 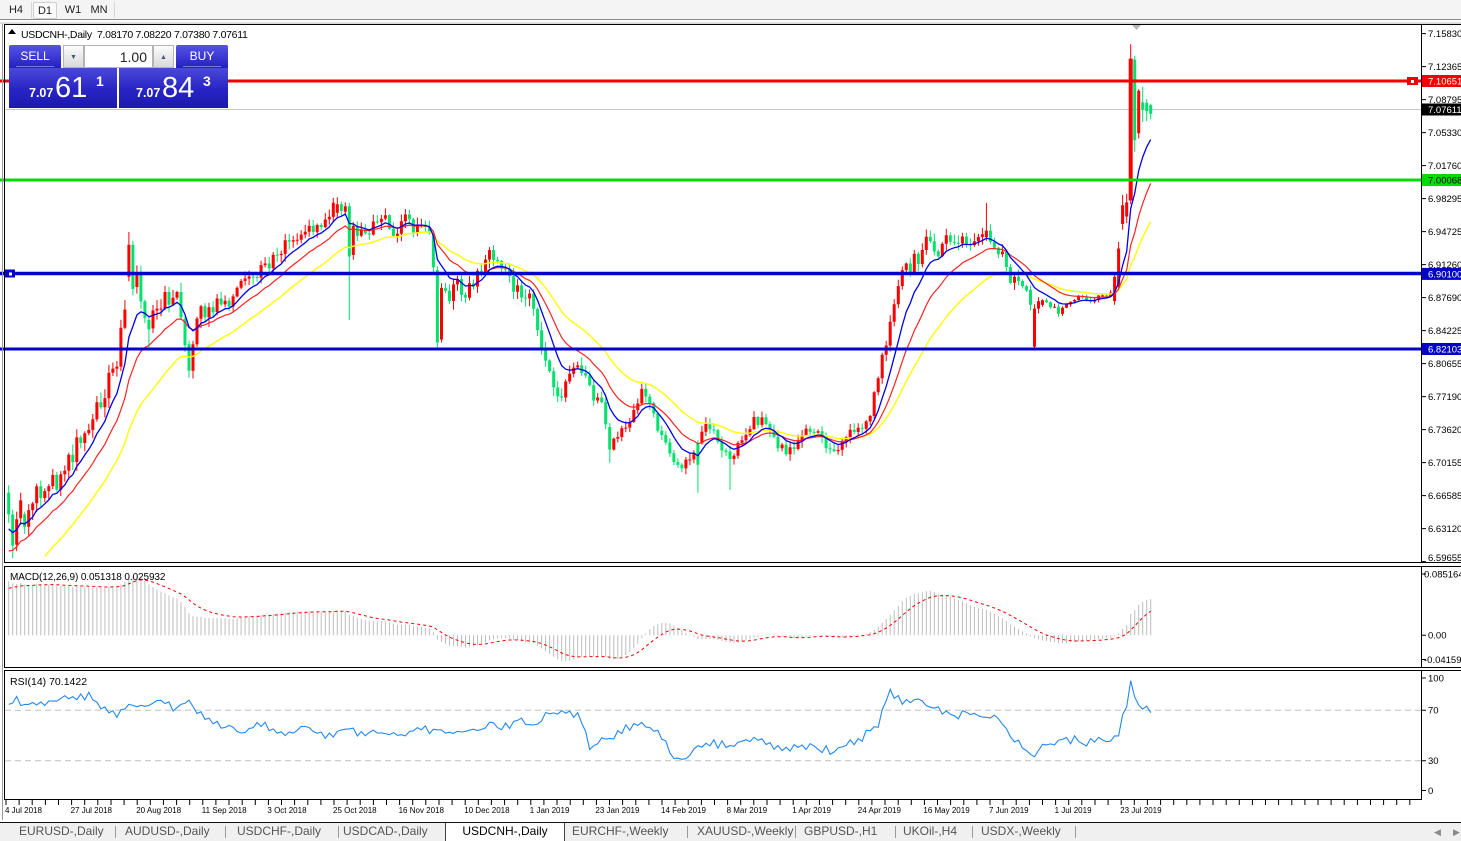 What do you see at coordinates (1444, 166) in the screenshot?
I see `svg-text: 7.01760` at bounding box center [1444, 166].